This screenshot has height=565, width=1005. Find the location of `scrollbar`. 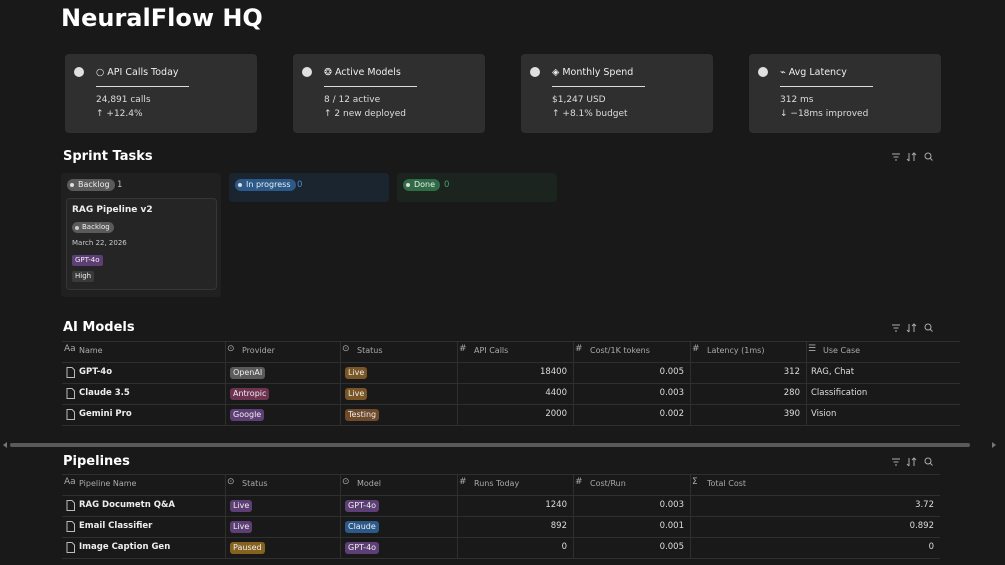

scrollbar is located at coordinates (502, 445).